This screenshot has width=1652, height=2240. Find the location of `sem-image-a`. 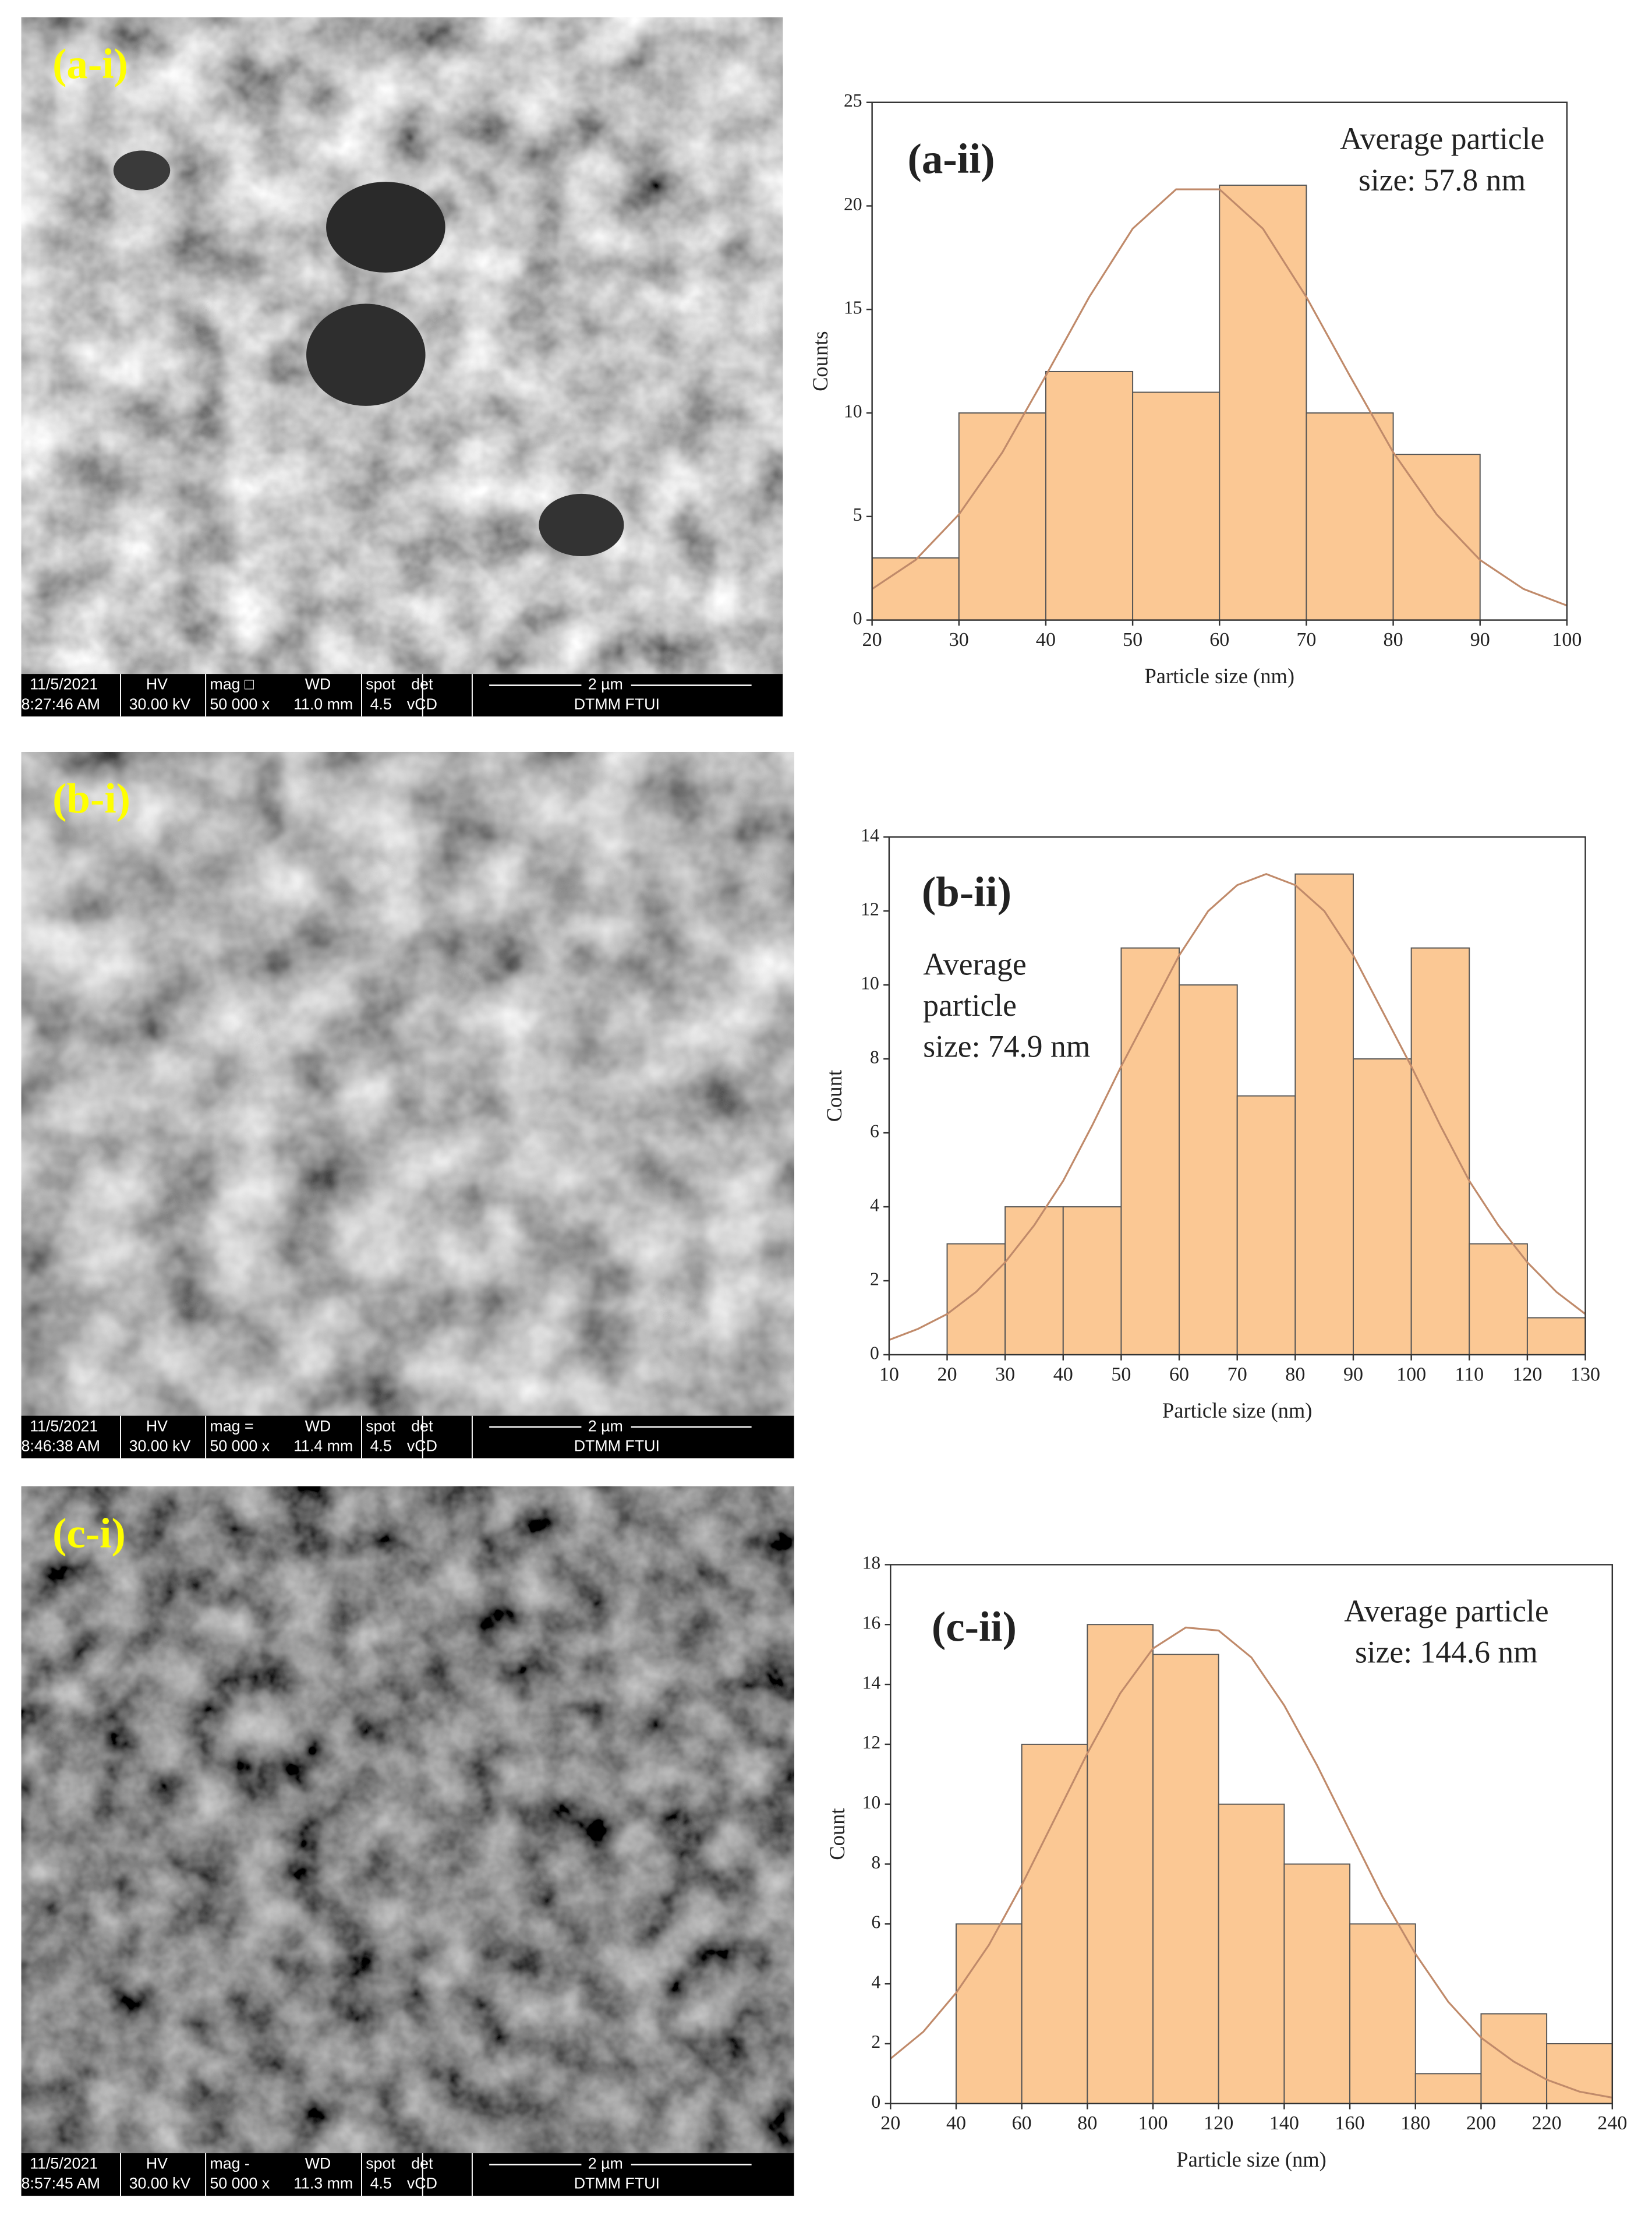

sem-image-a is located at coordinates (402, 345).